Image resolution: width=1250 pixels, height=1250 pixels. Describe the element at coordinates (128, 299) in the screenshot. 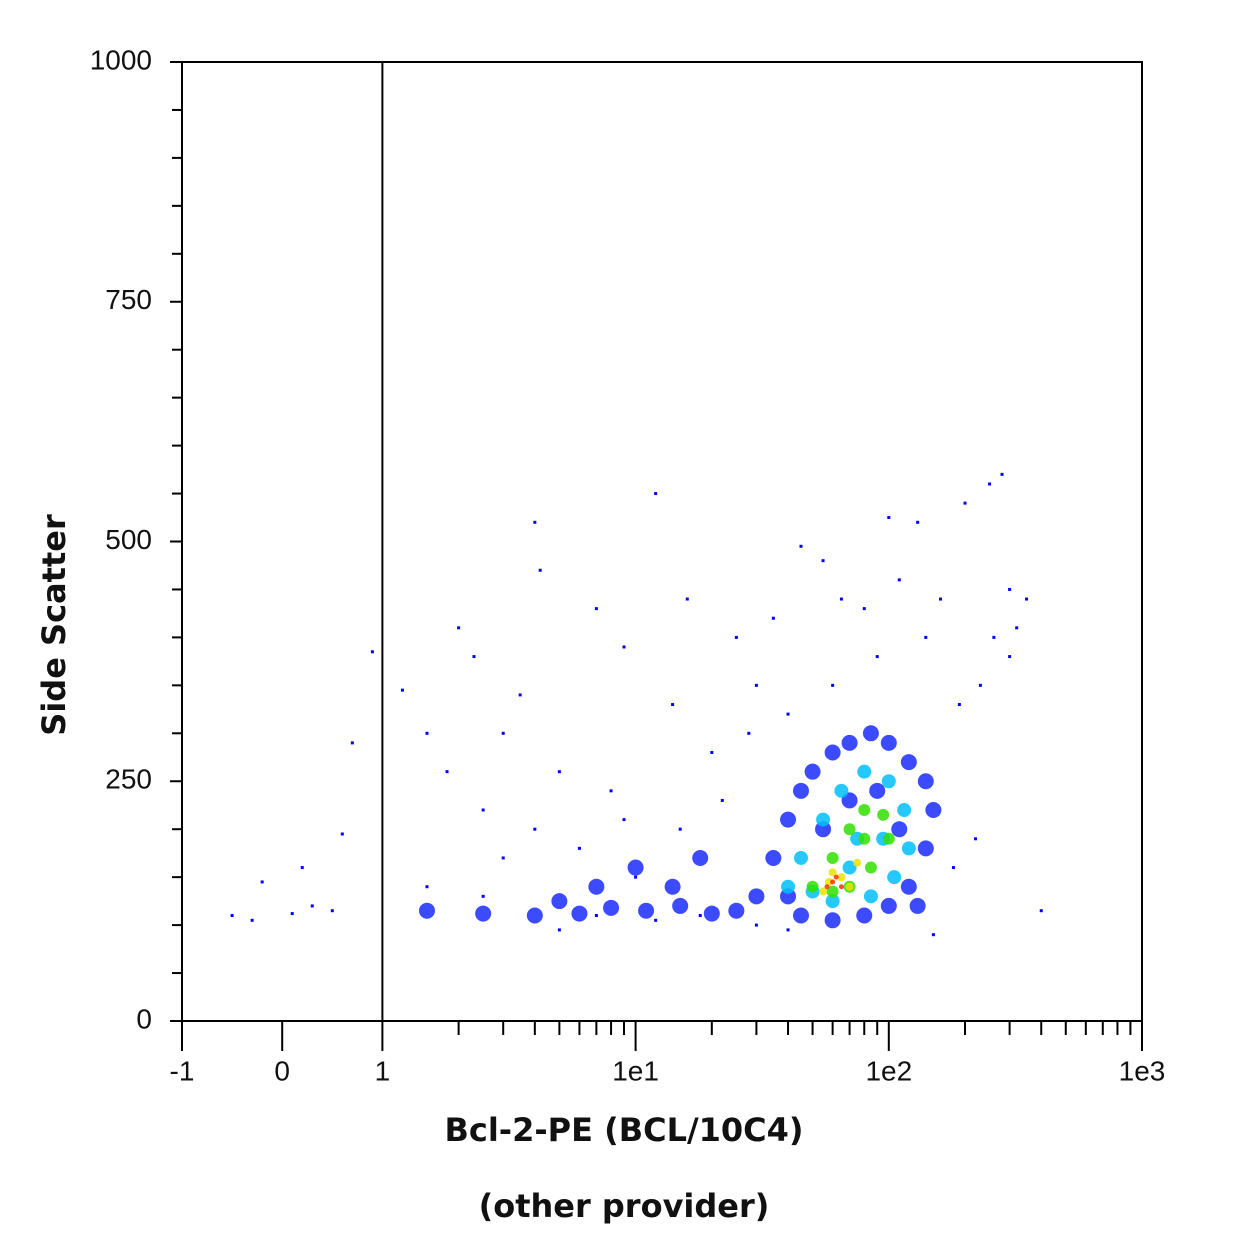

I see `y-tick-label: 750` at that location.